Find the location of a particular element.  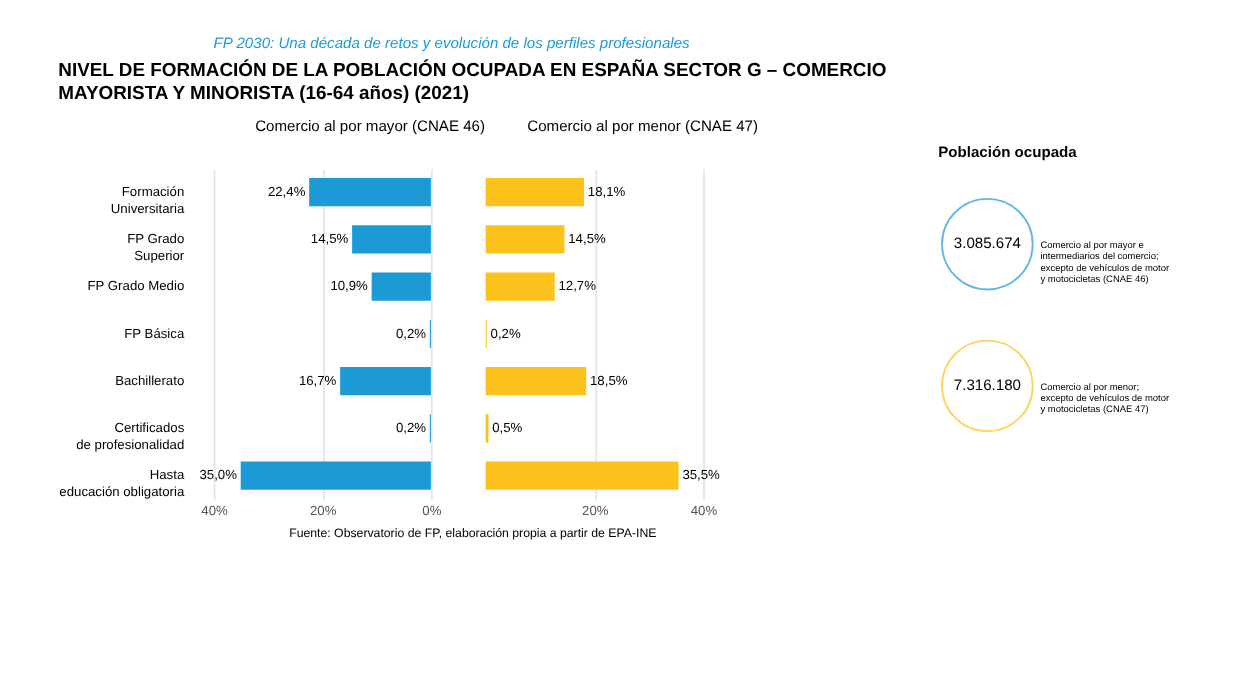

text: Comercio al por menor (CNAE 47) is located at coordinates (643, 125).